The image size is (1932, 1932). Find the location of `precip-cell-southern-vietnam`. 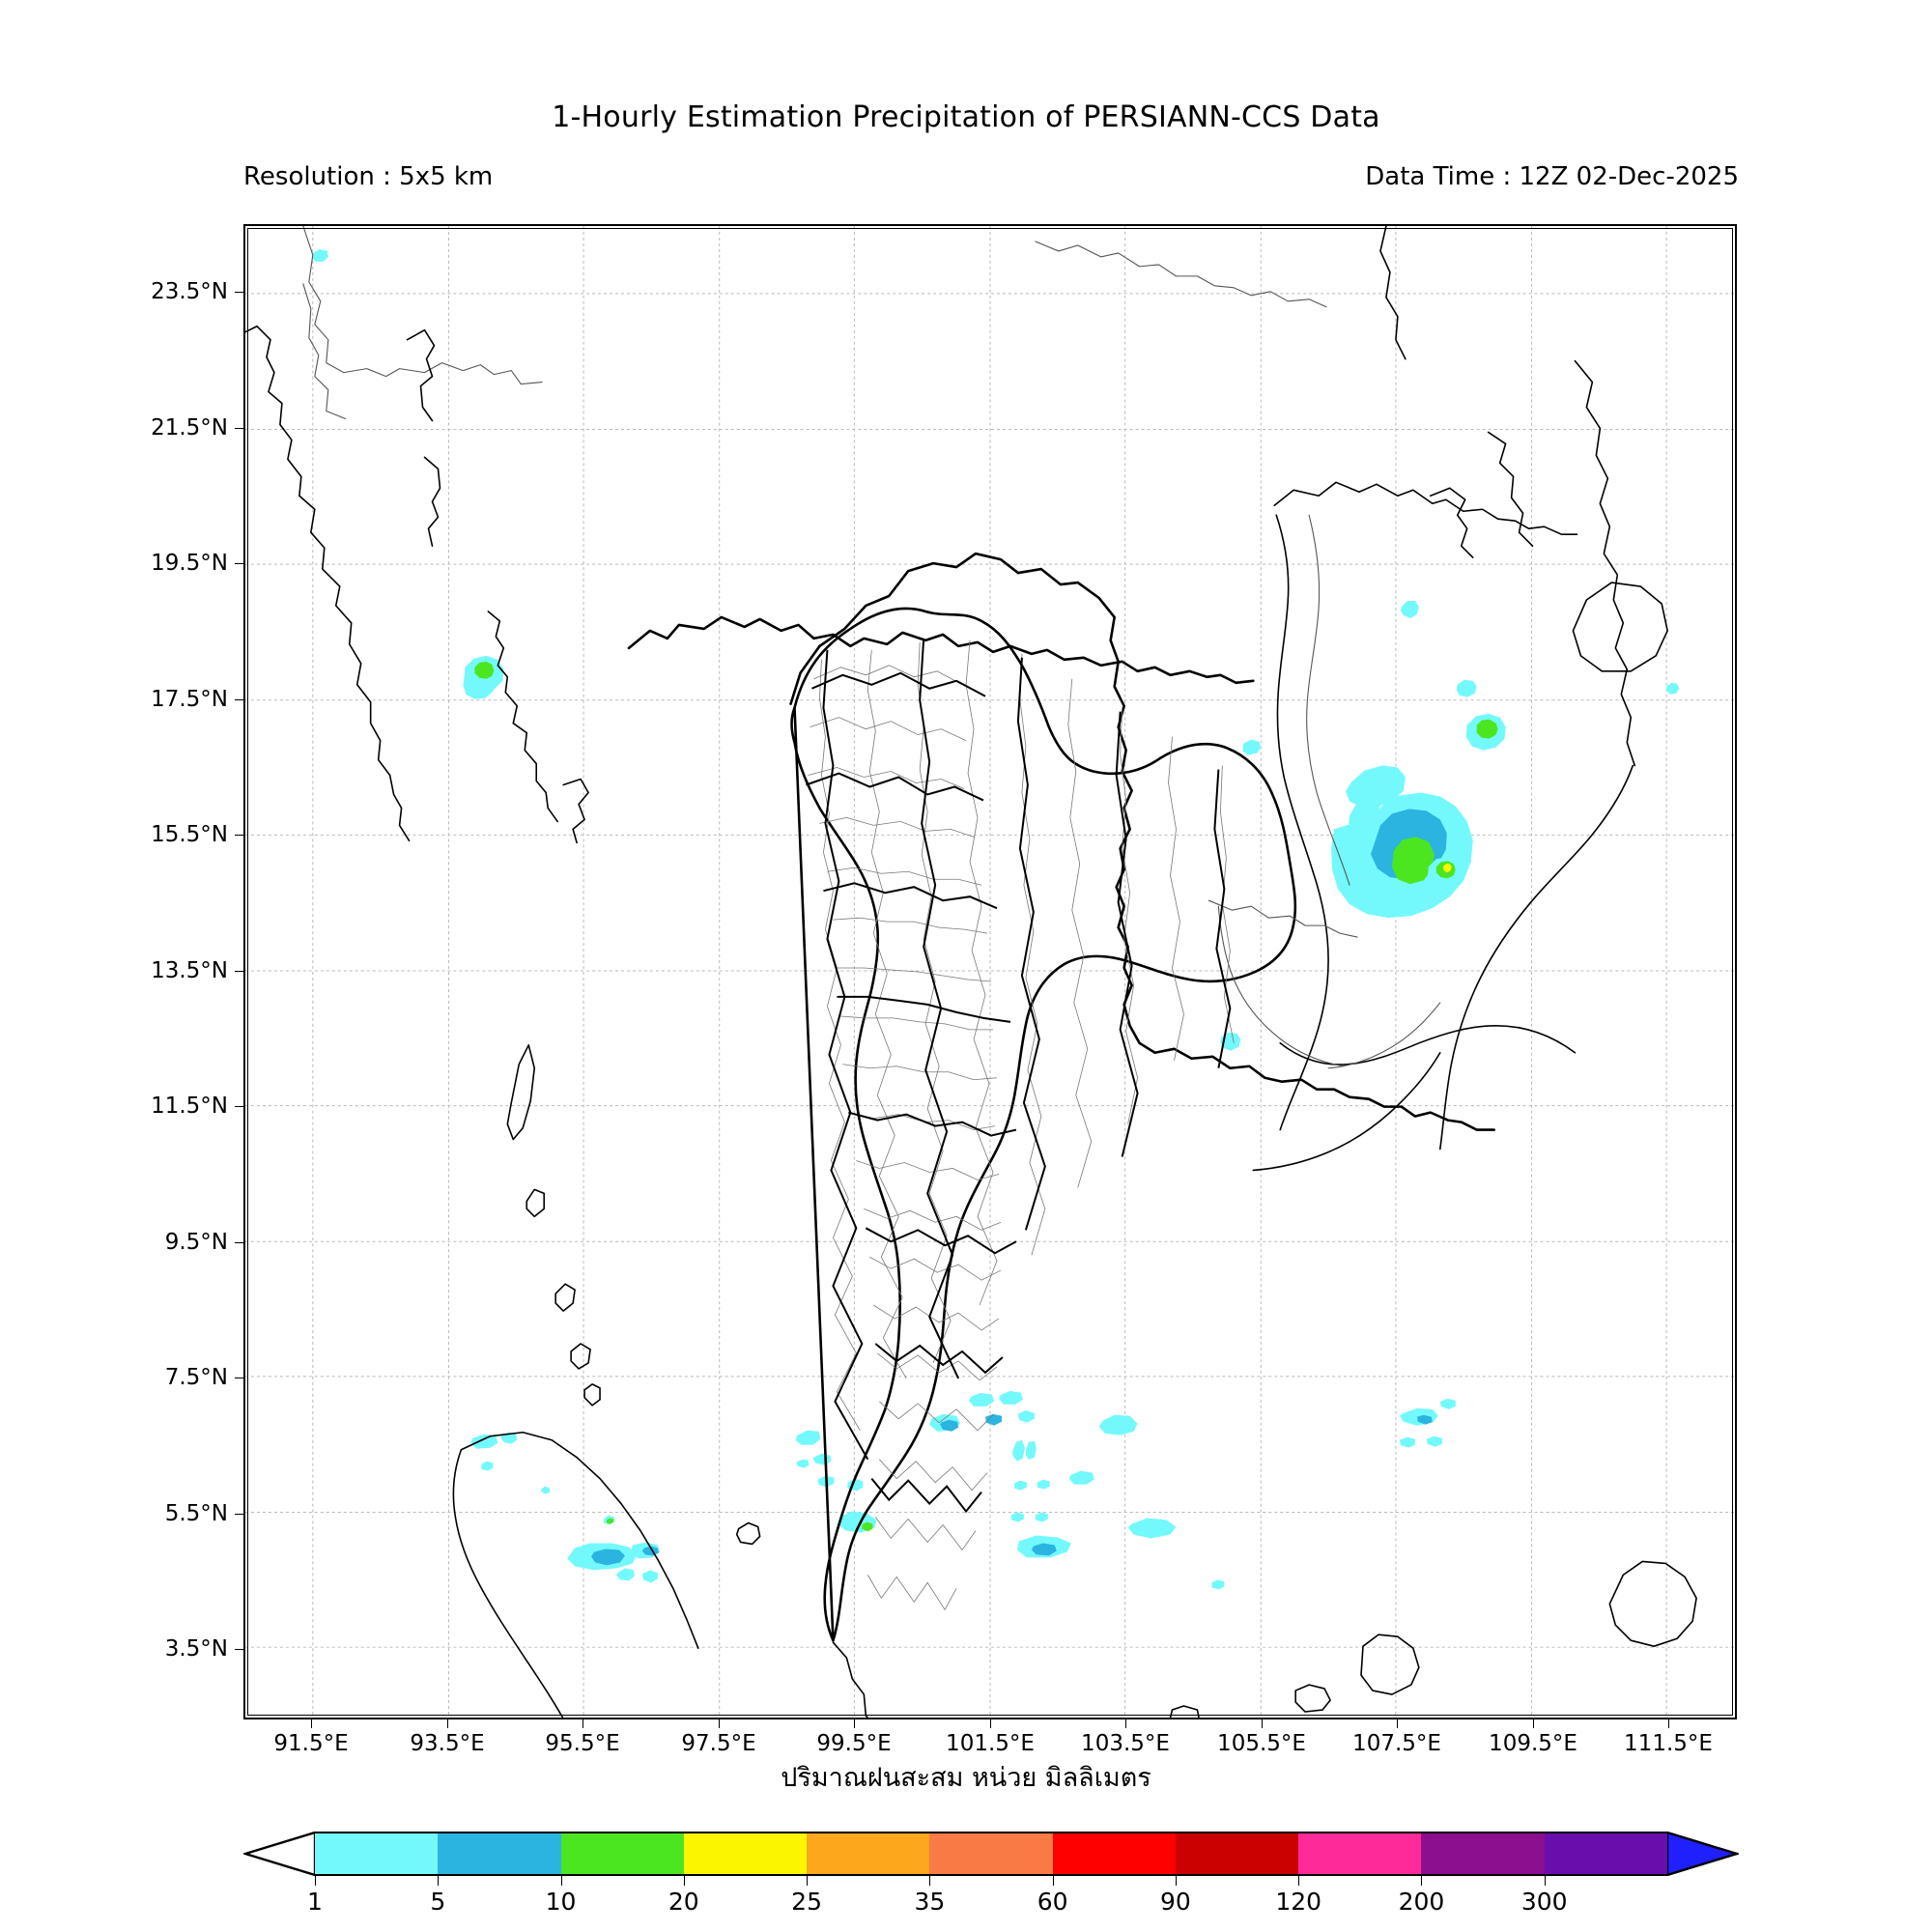

precip-cell-southern-vietnam is located at coordinates (1402, 842).